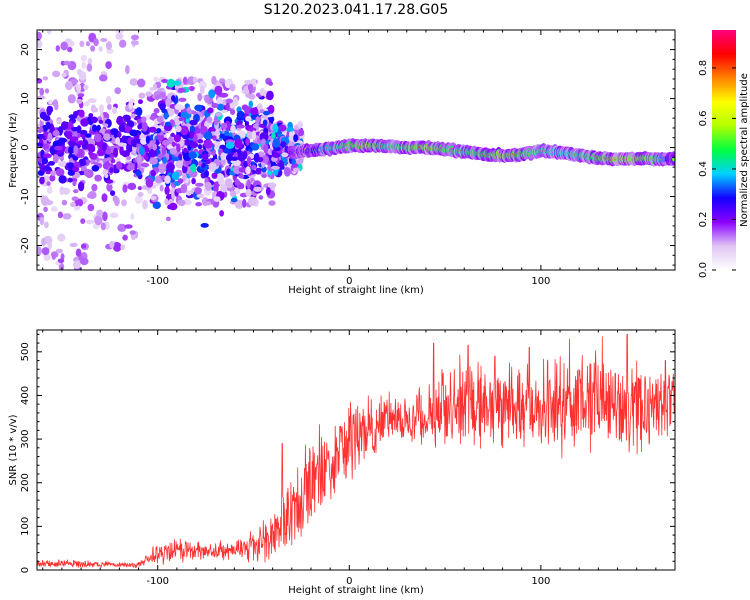 The image size is (750, 600). I want to click on colorbar-gradient, so click(724, 150).